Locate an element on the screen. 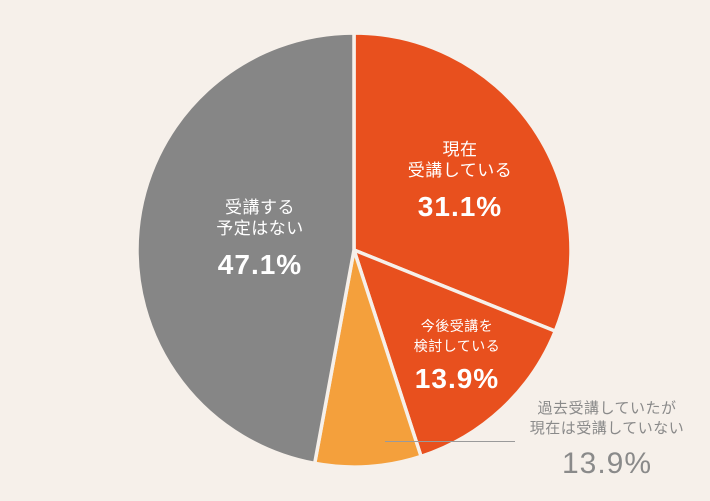  label-currently-line2: 受講している is located at coordinates (460, 171).